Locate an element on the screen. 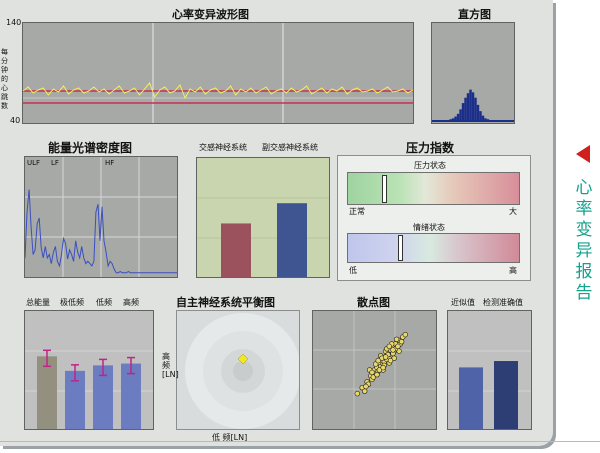  scatter-panel is located at coordinates (374, 370).